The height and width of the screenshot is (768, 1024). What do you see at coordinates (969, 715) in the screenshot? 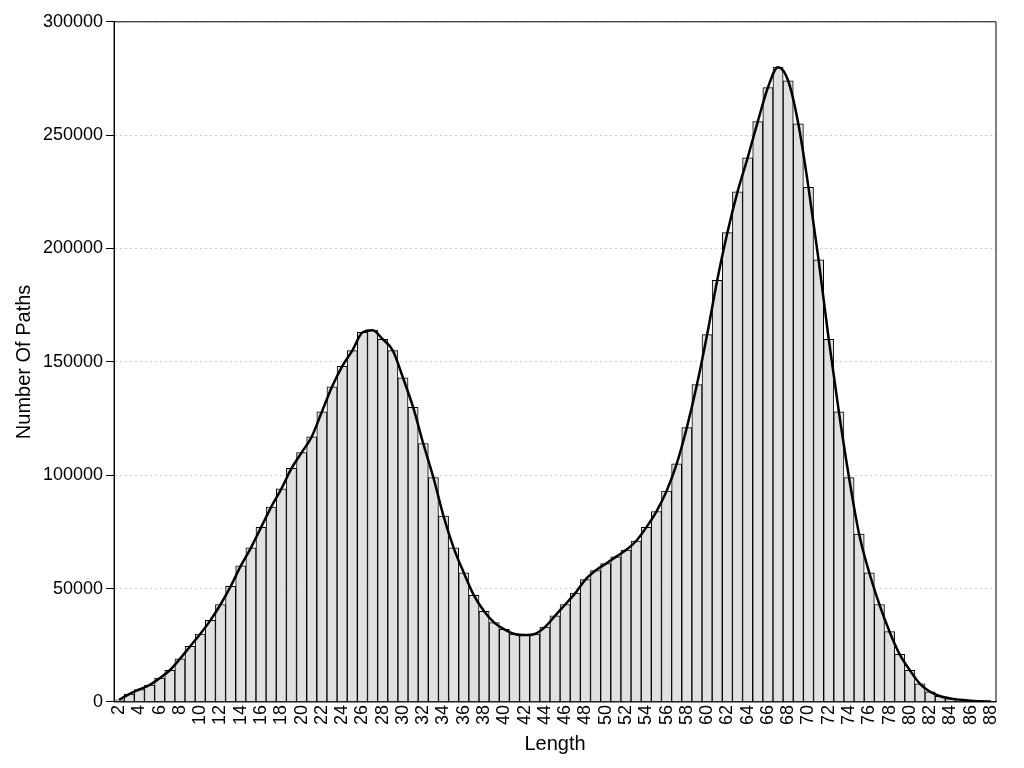
I see `x-tick-label: 86` at bounding box center [969, 715].